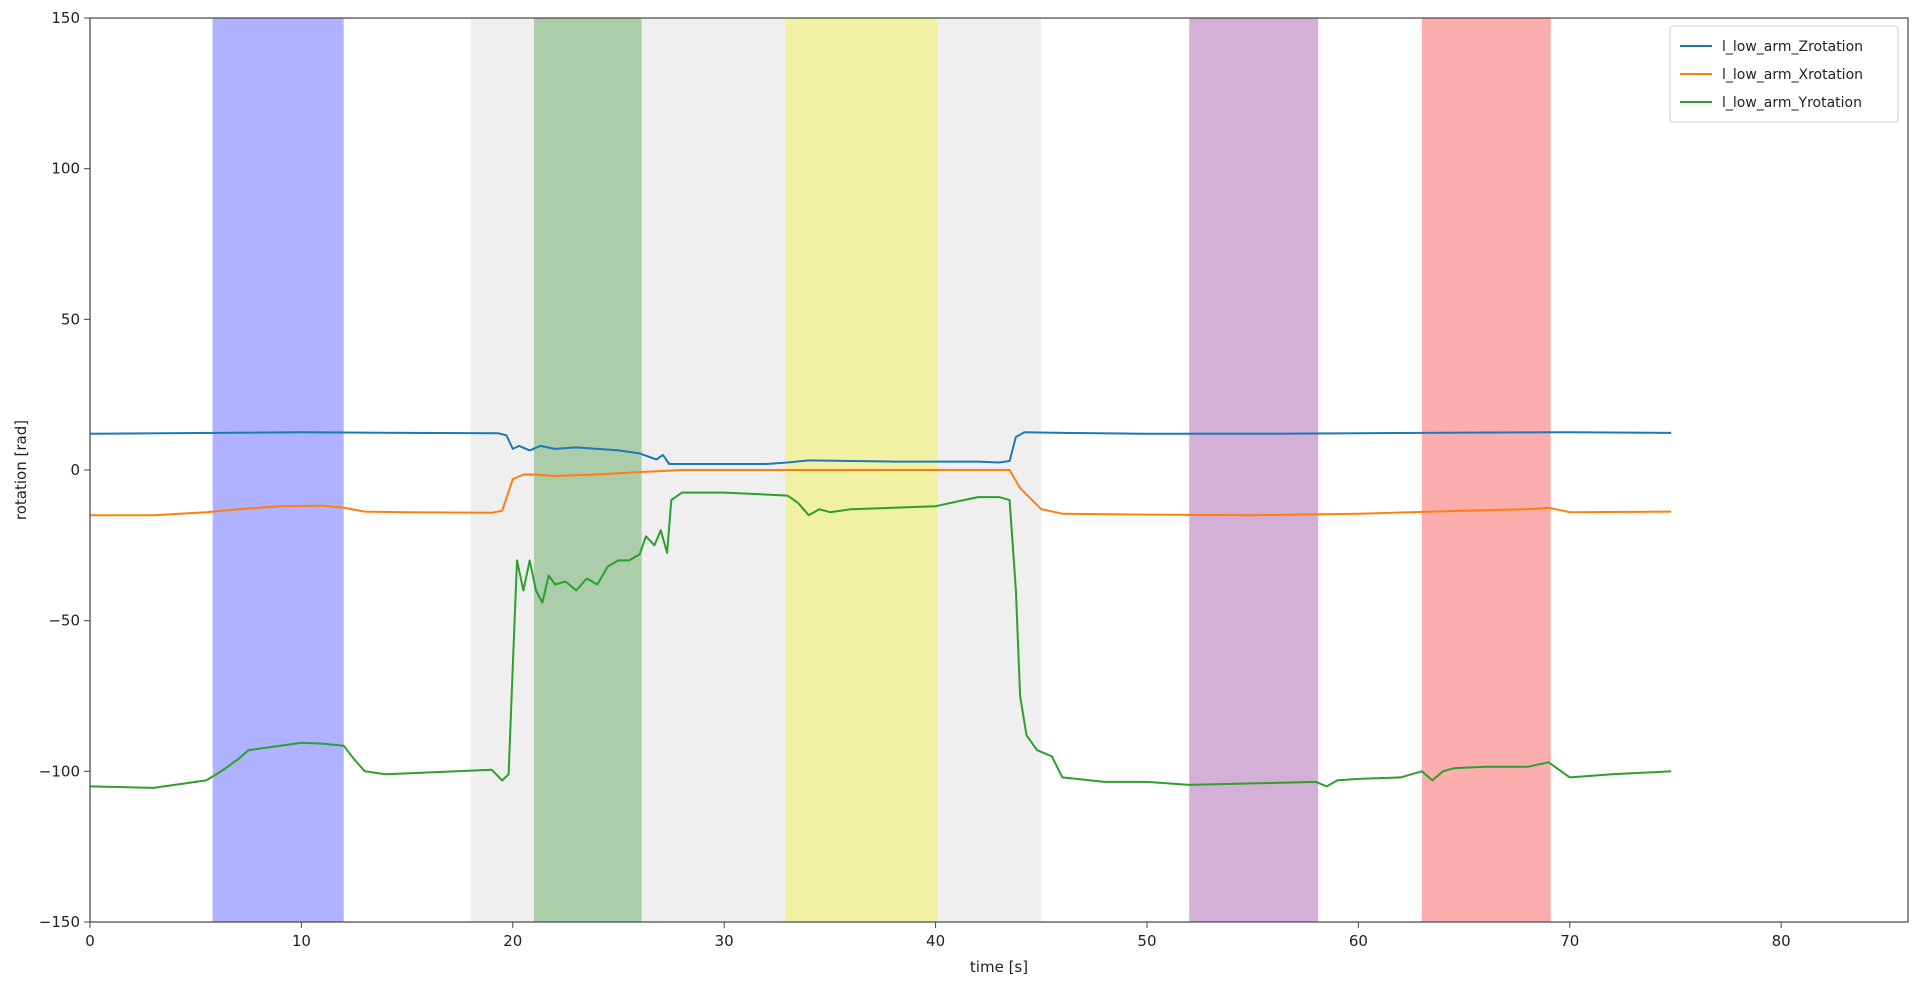 This screenshot has width=1920, height=984. What do you see at coordinates (1792, 103) in the screenshot?
I see `legend-label-3: l_low_arm_Yrotation` at bounding box center [1792, 103].